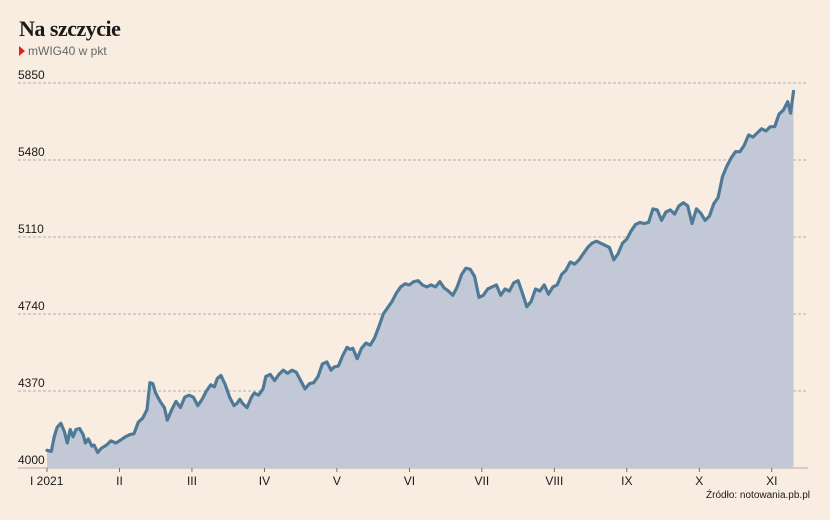 Image resolution: width=830 pixels, height=520 pixels. Describe the element at coordinates (337, 481) in the screenshot. I see `x-tick-label: V` at that location.